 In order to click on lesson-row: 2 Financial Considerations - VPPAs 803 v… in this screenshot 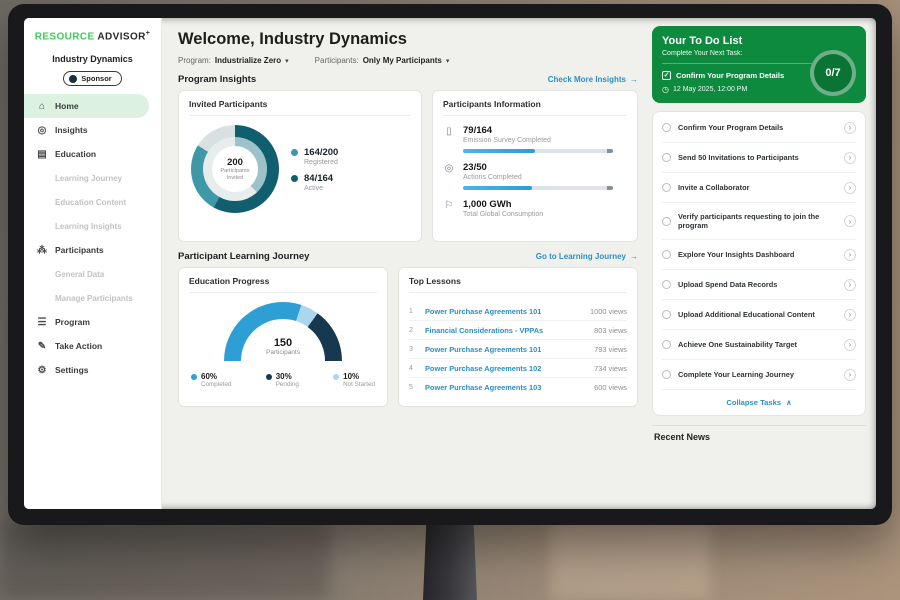, I will do `click(518, 330)`.